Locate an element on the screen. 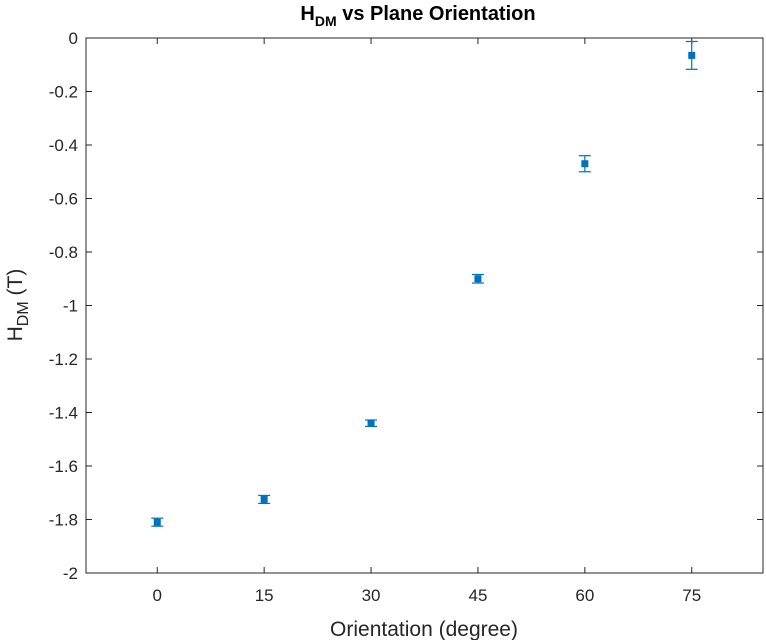 The image size is (766, 640). x-tick-label: 30 is located at coordinates (371, 595).